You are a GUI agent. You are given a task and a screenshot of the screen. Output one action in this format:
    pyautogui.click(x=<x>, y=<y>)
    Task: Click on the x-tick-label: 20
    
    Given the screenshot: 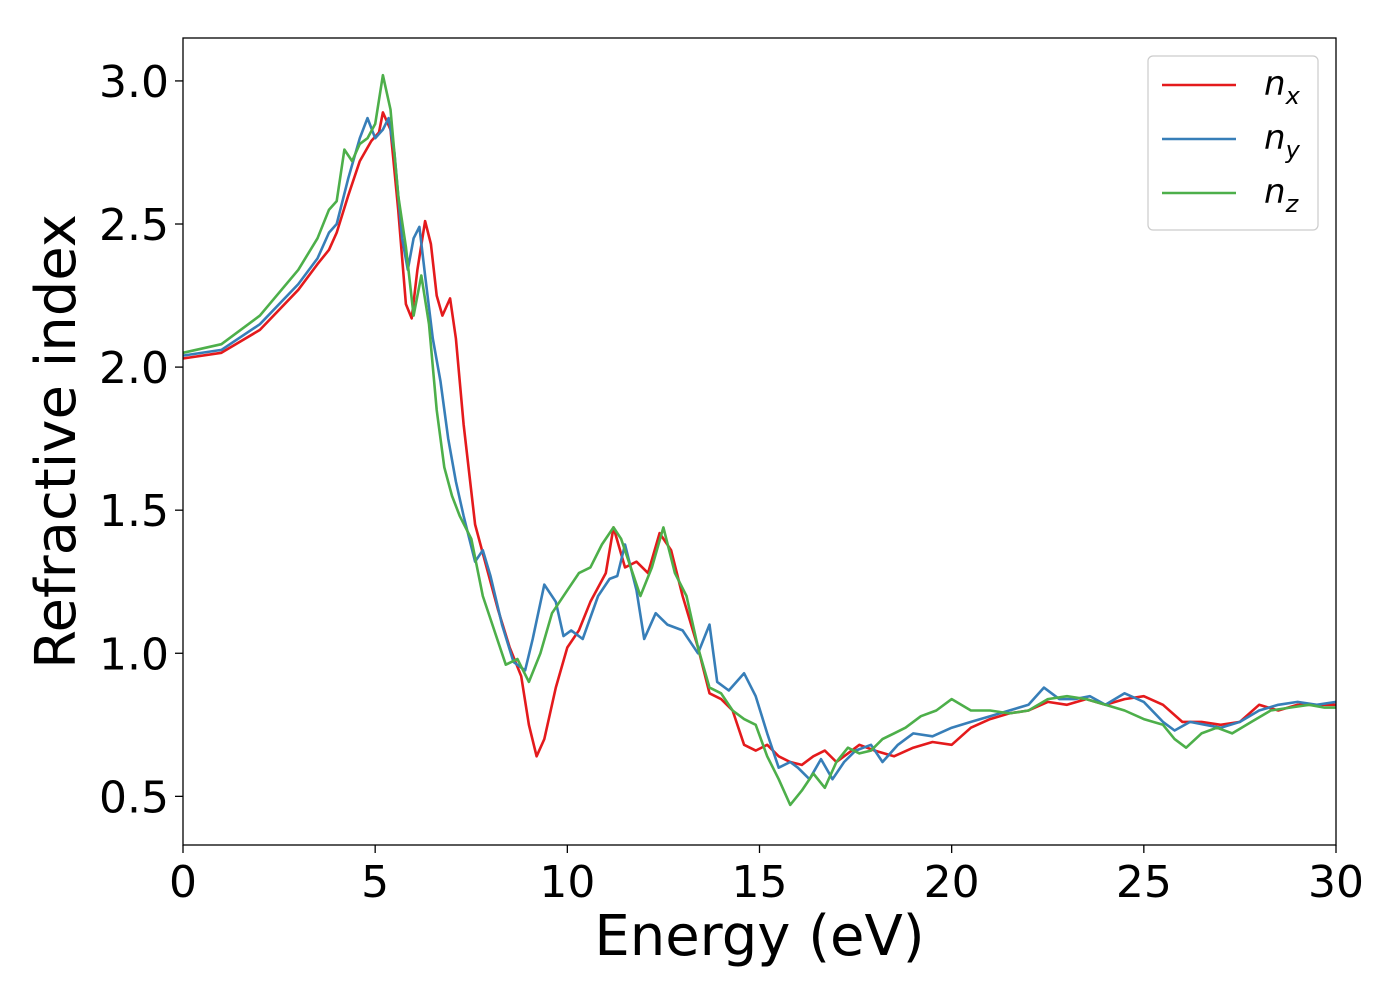 What is the action you would take?
    pyautogui.click(x=952, y=882)
    